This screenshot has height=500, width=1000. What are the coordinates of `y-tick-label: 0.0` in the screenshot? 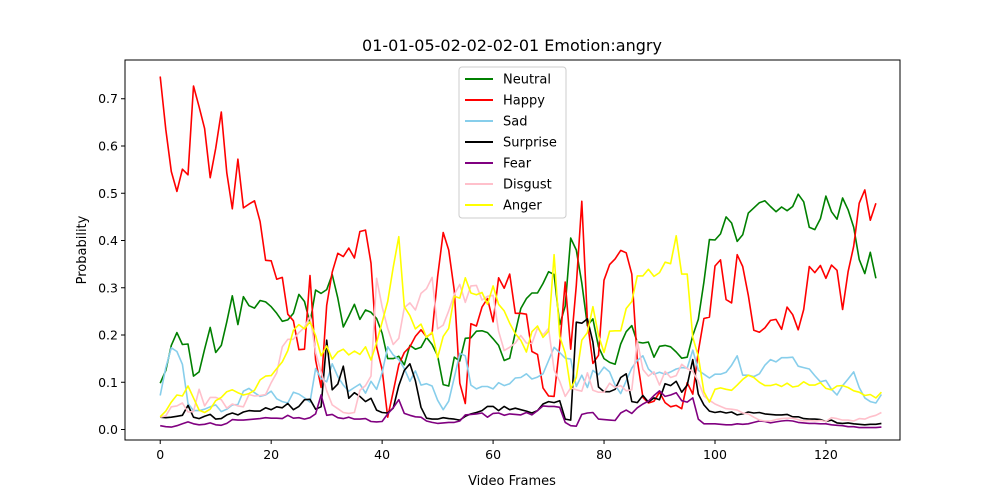 It's located at (108, 429).